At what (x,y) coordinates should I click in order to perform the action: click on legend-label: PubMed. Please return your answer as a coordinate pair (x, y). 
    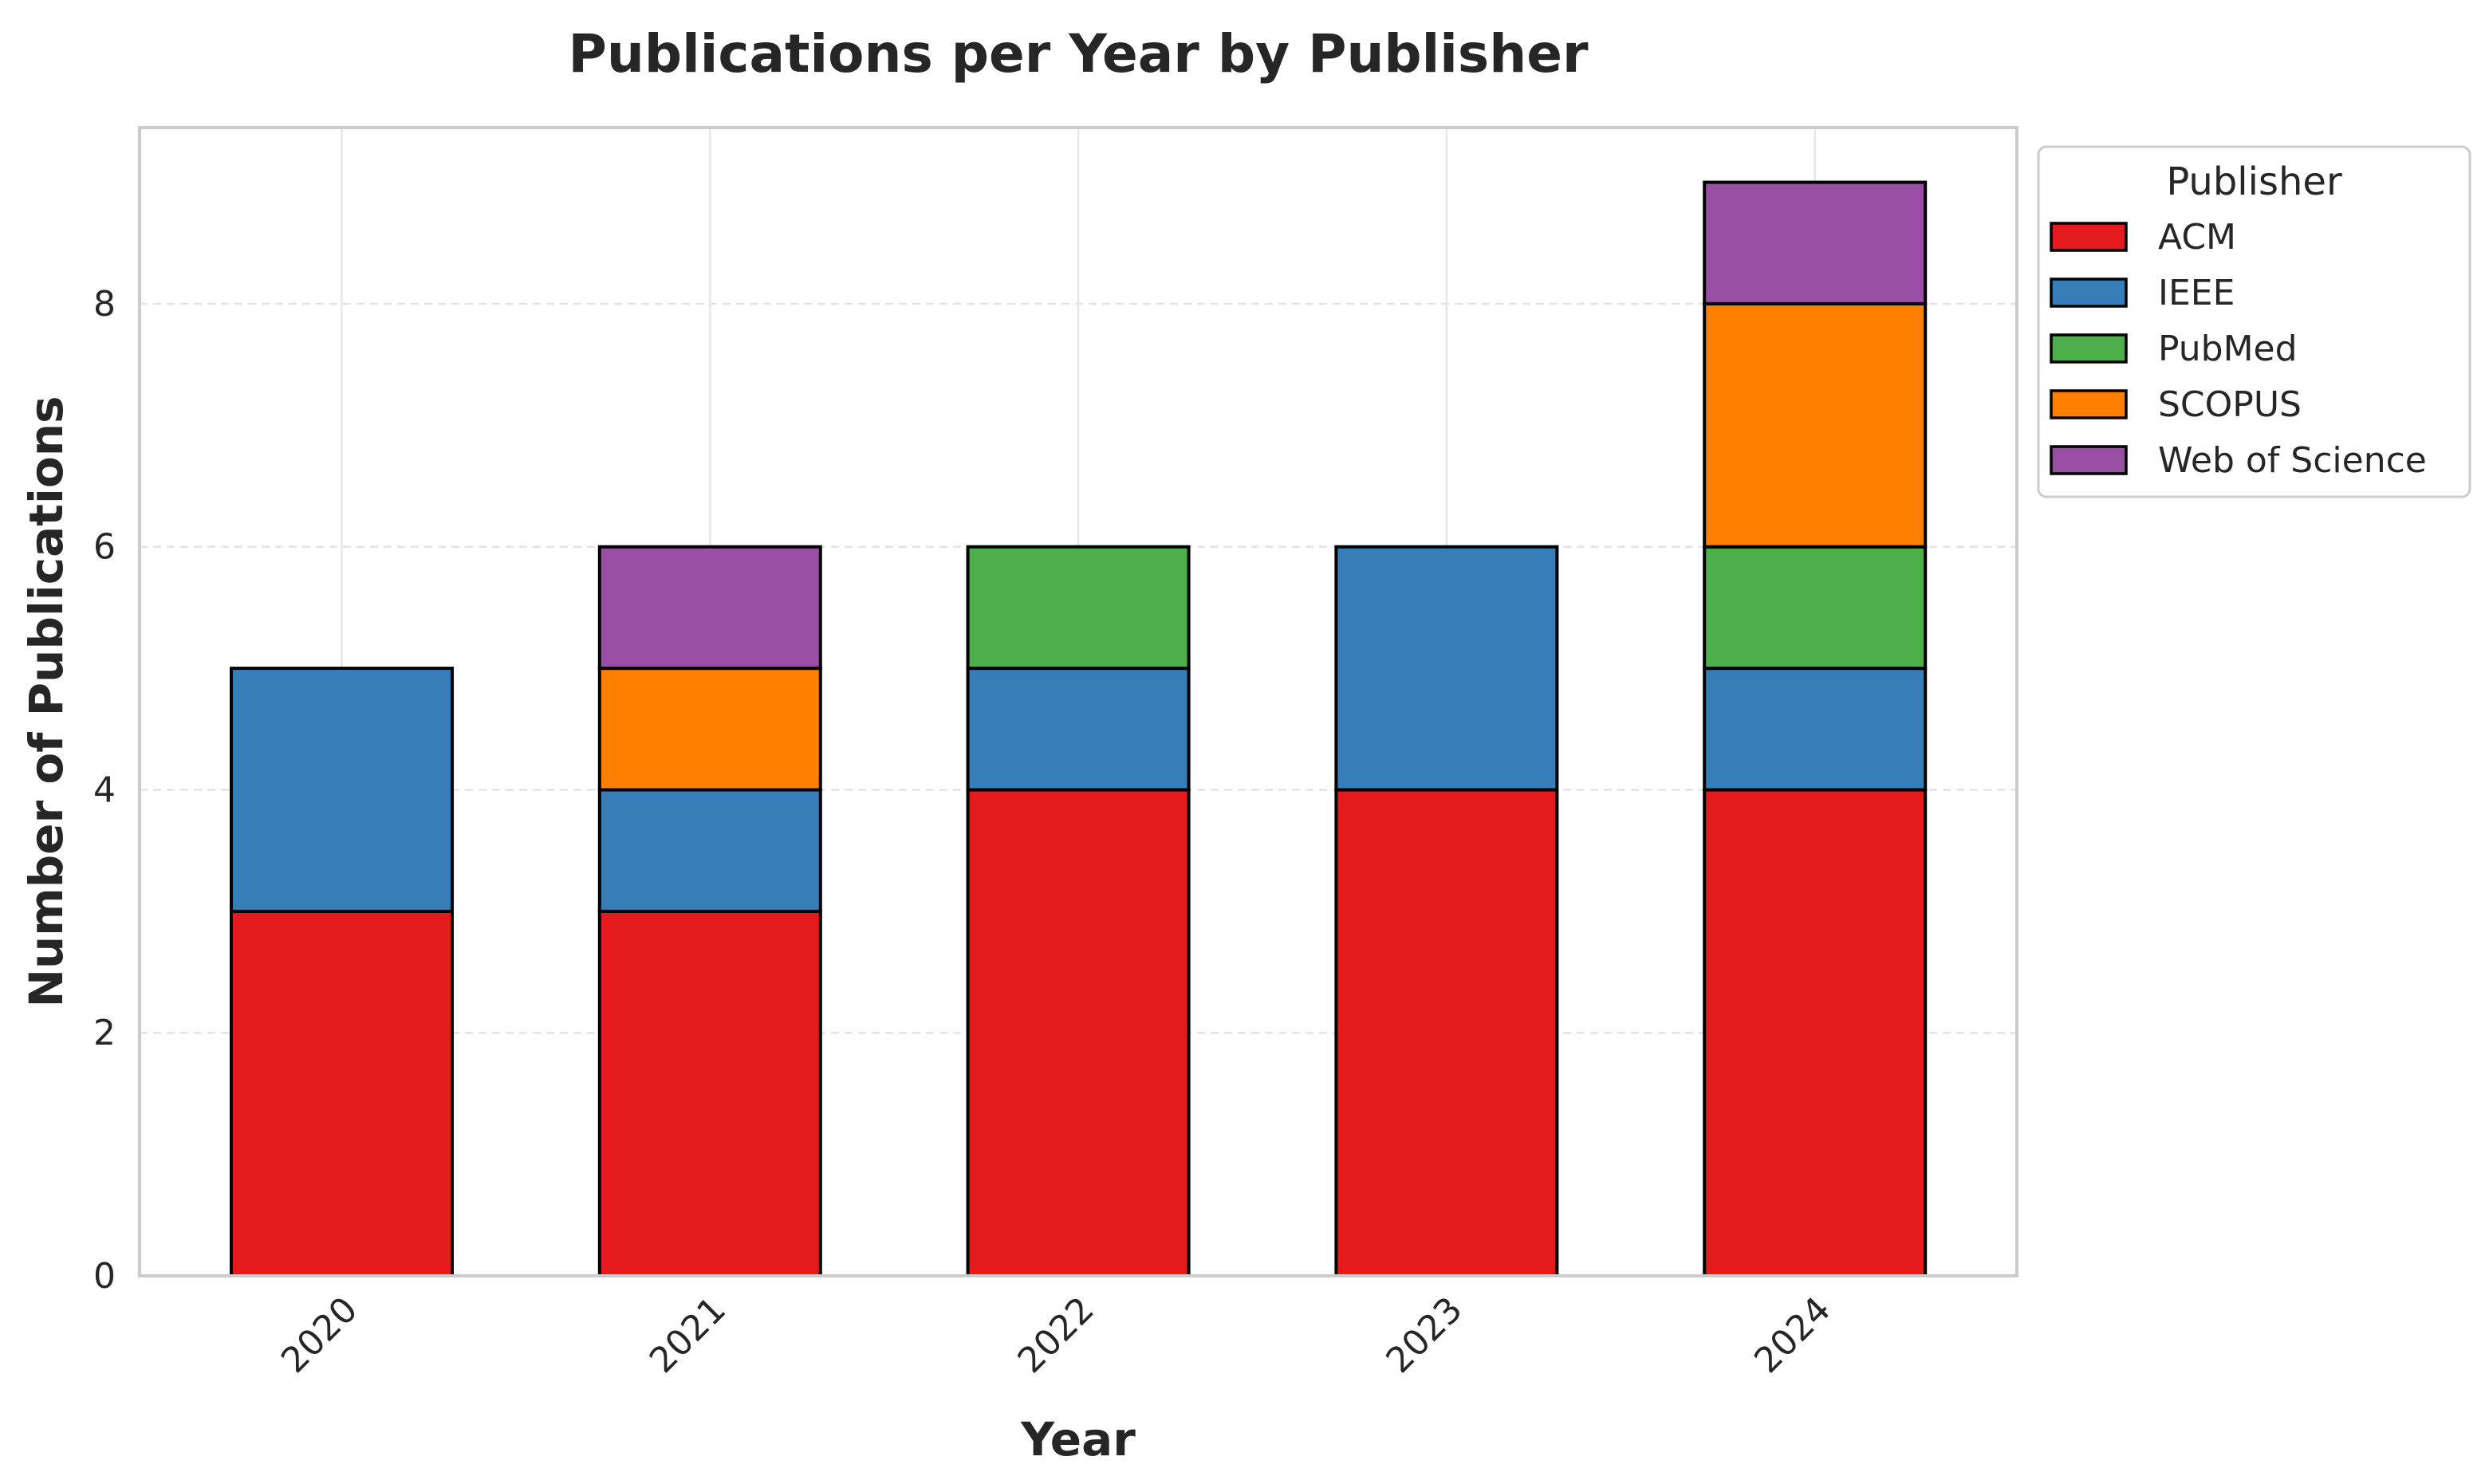
    Looking at the image, I should click on (2228, 349).